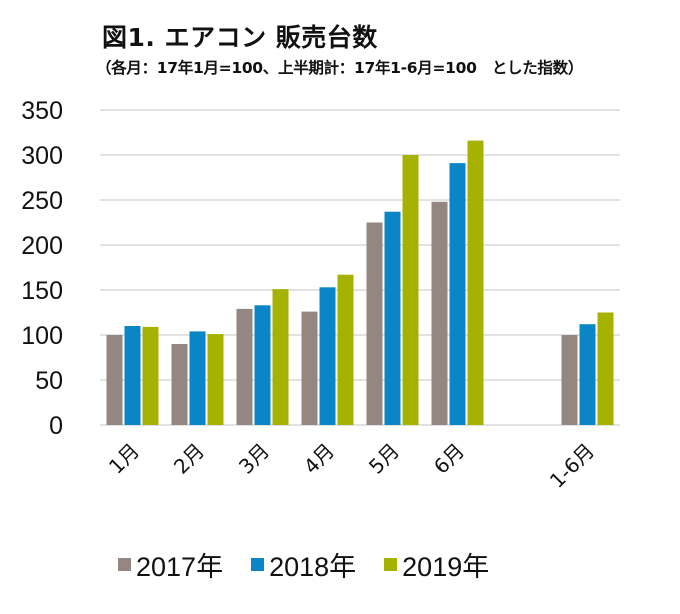  What do you see at coordinates (42, 201) in the screenshot?
I see `y-tick-label: 250` at bounding box center [42, 201].